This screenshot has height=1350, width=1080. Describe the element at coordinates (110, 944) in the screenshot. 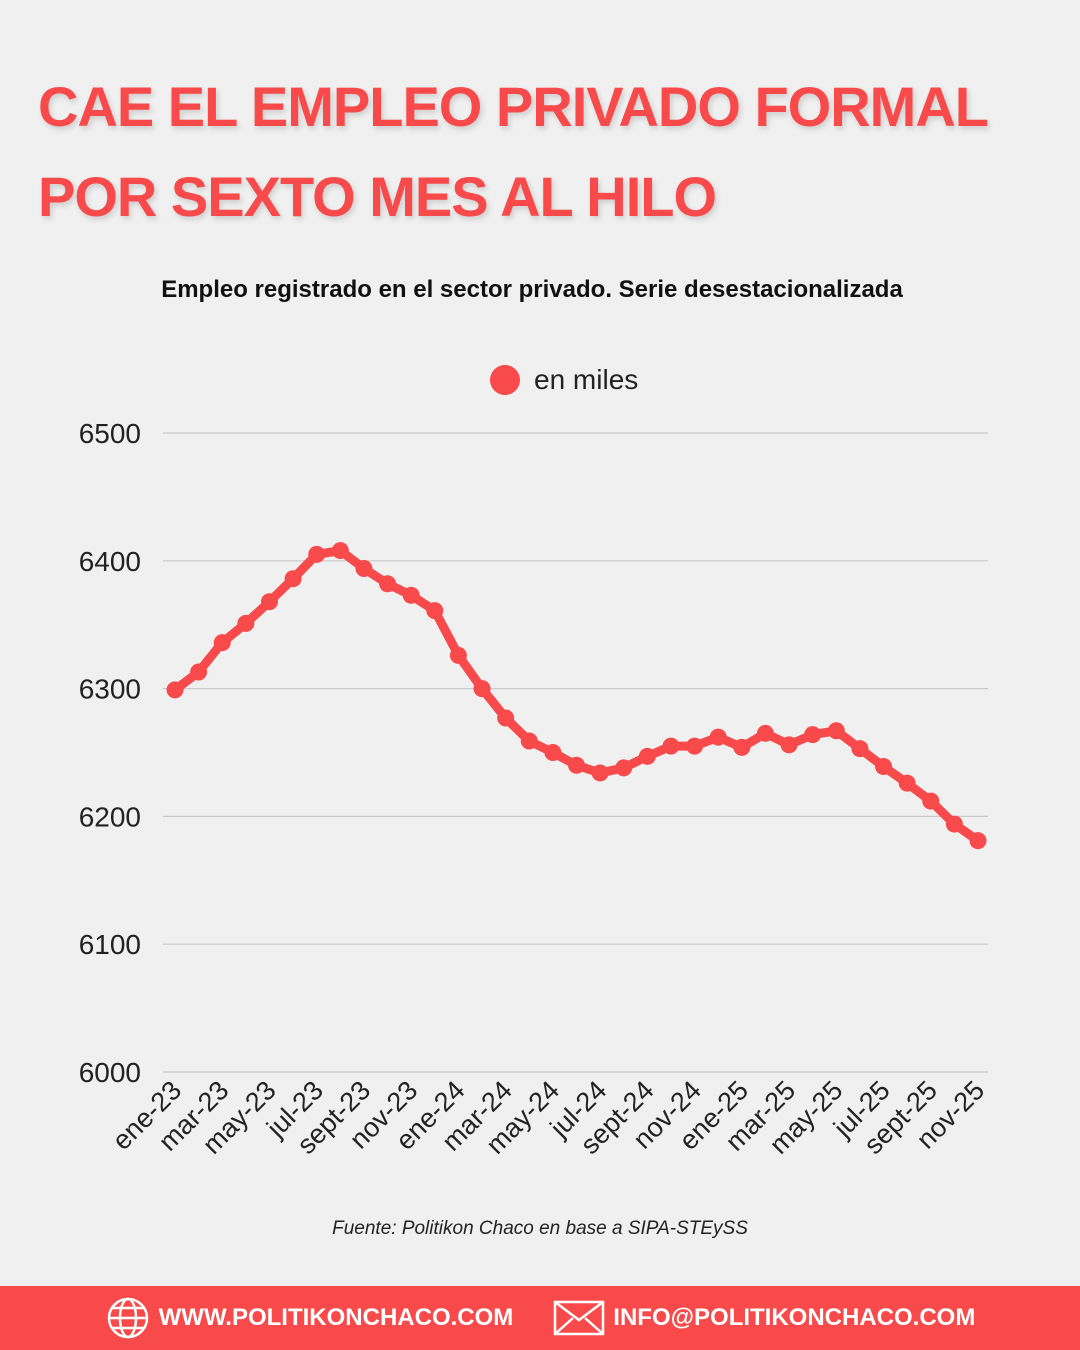

I see `y-tick-label: 6100` at that location.